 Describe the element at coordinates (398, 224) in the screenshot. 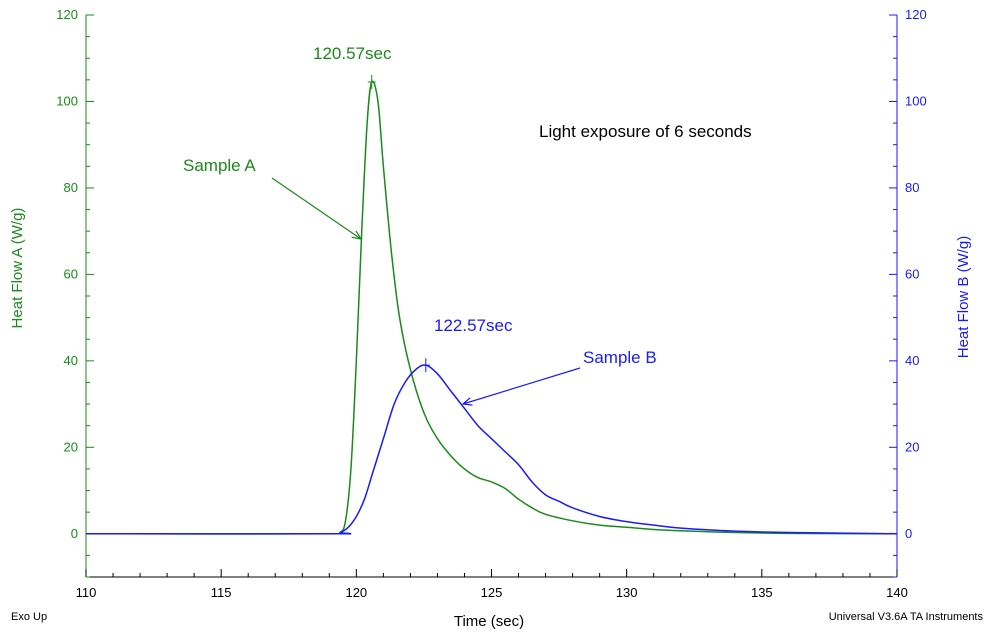

I see `annotations-group` at that location.